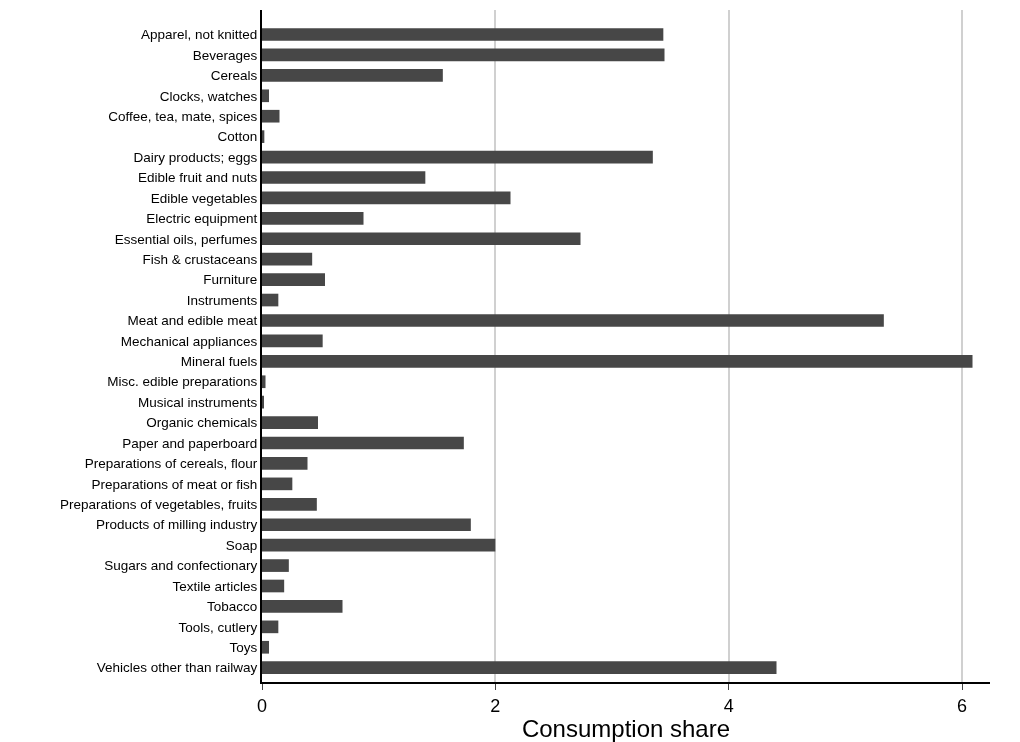  I want to click on y-tick-label: Products of milling industry, so click(176, 525).